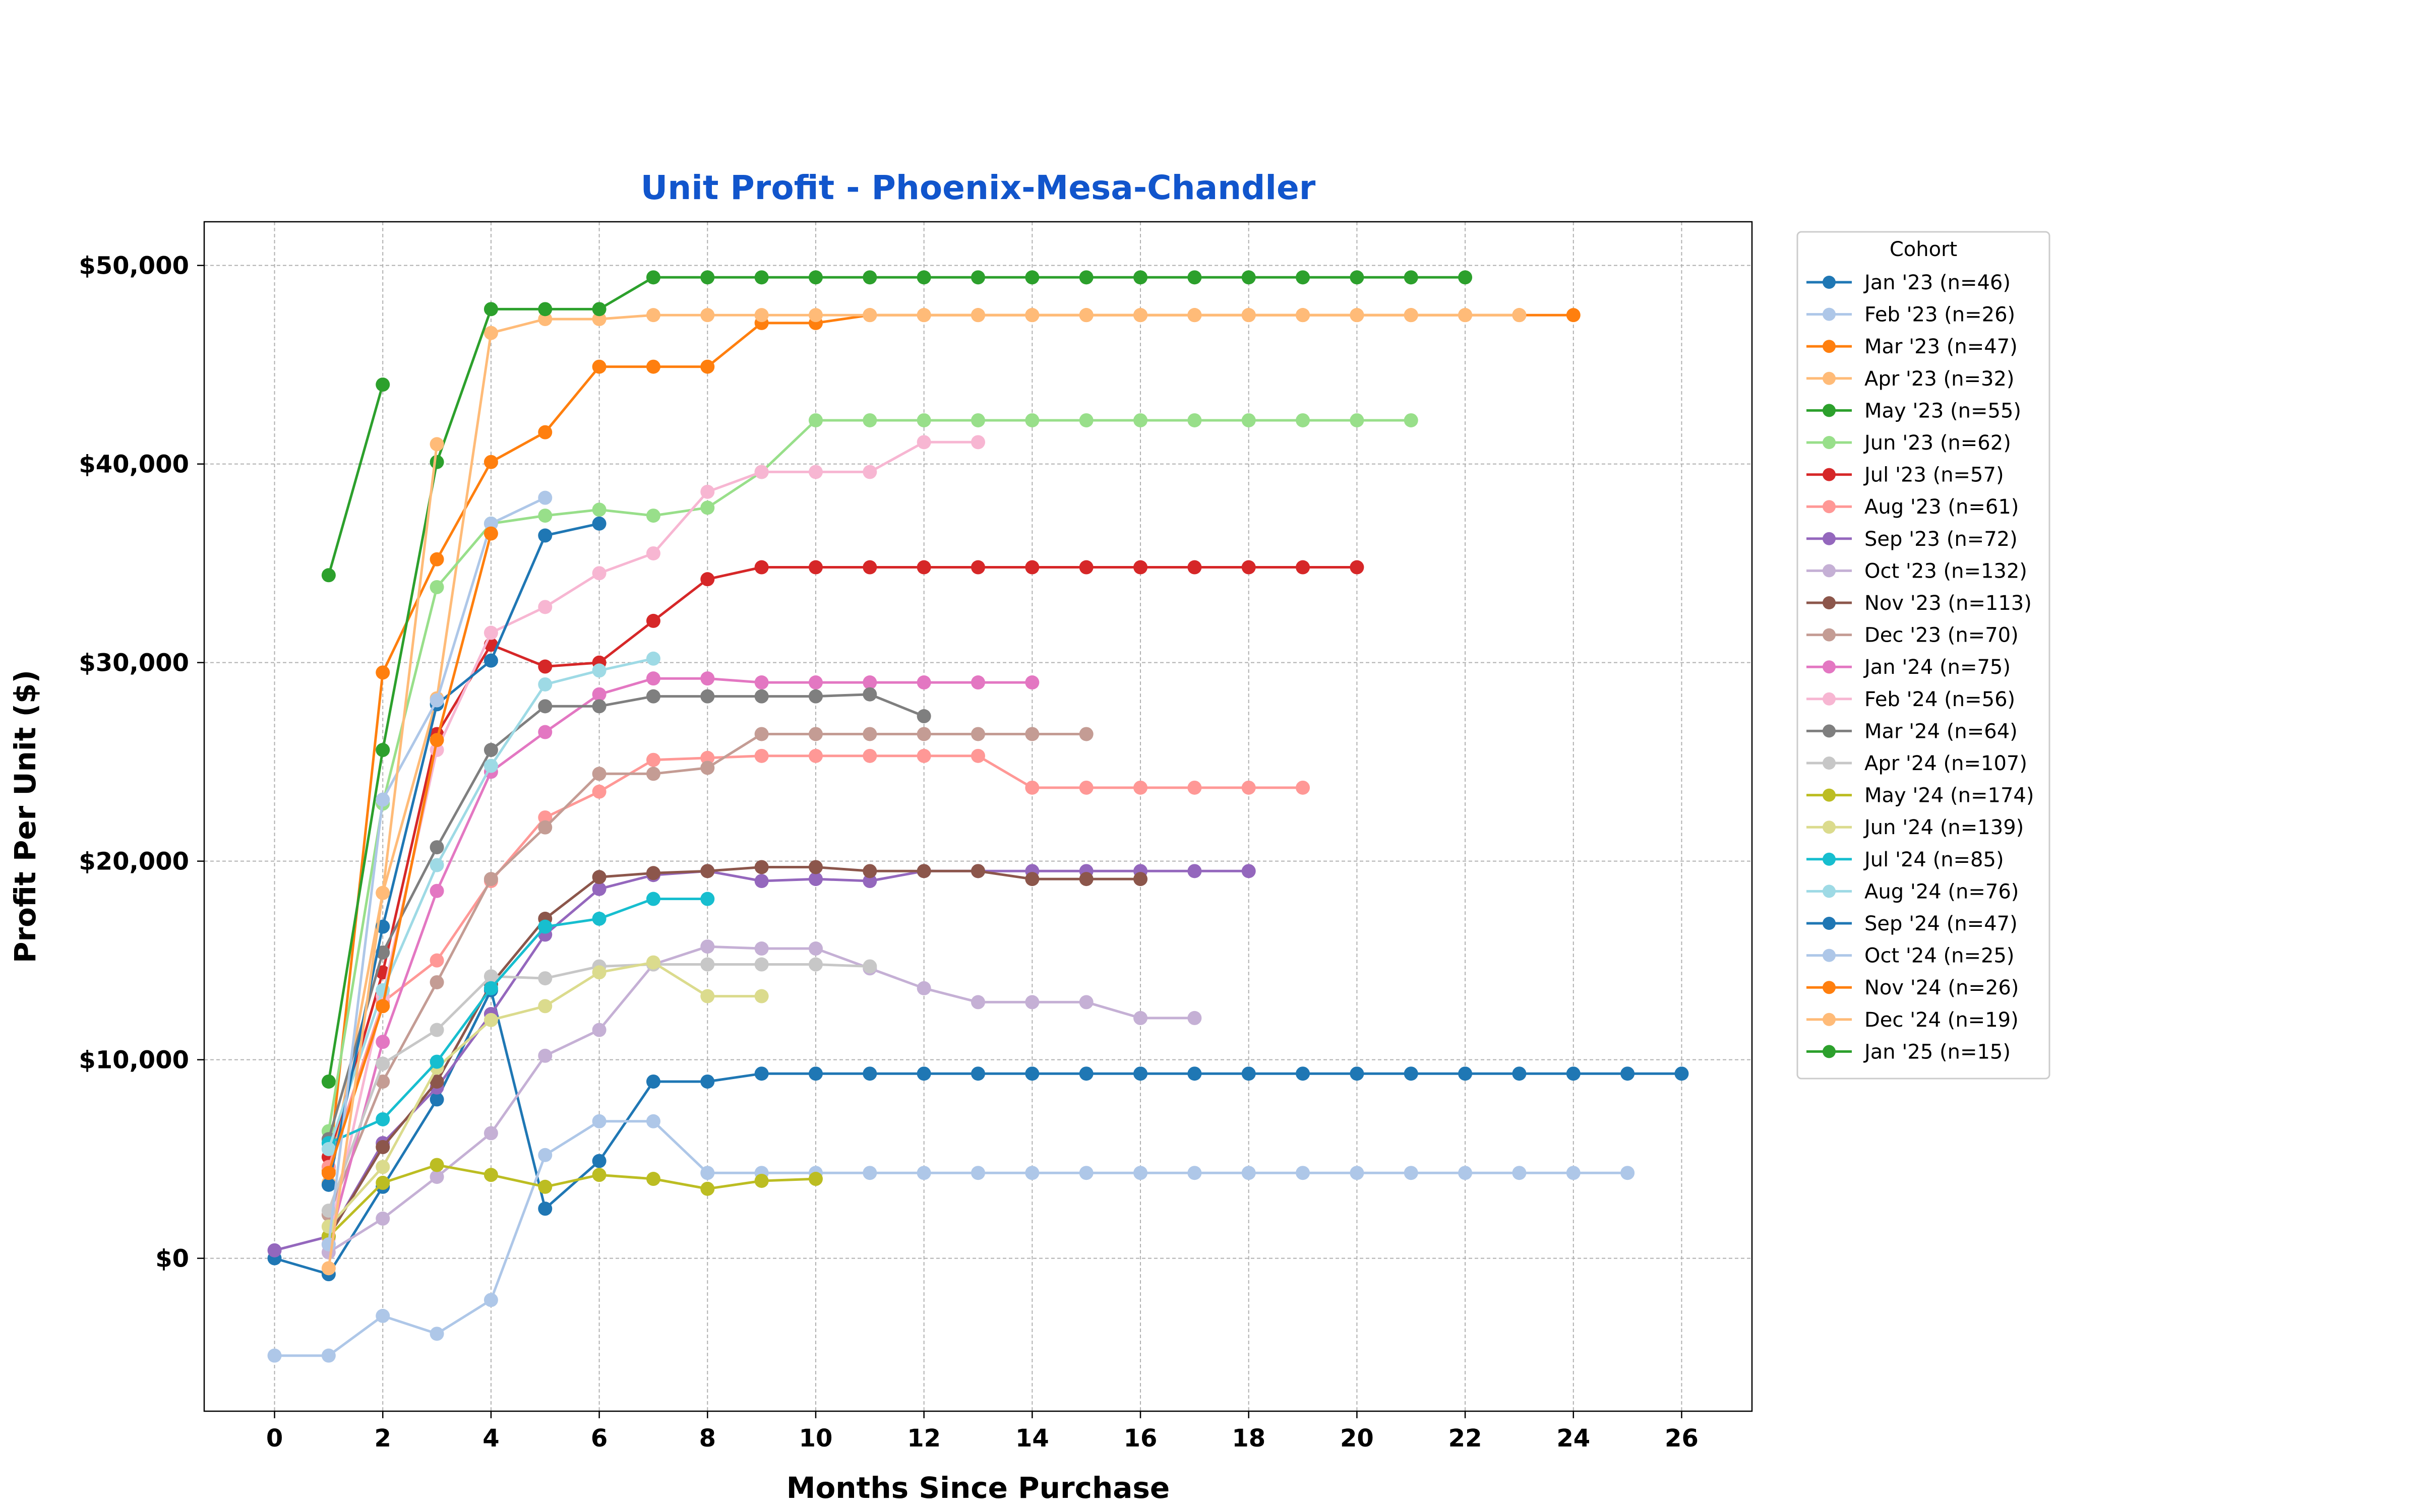 The width and height of the screenshot is (2420, 1512). Describe the element at coordinates (1141, 1439) in the screenshot. I see `x-tick-label: 16` at that location.